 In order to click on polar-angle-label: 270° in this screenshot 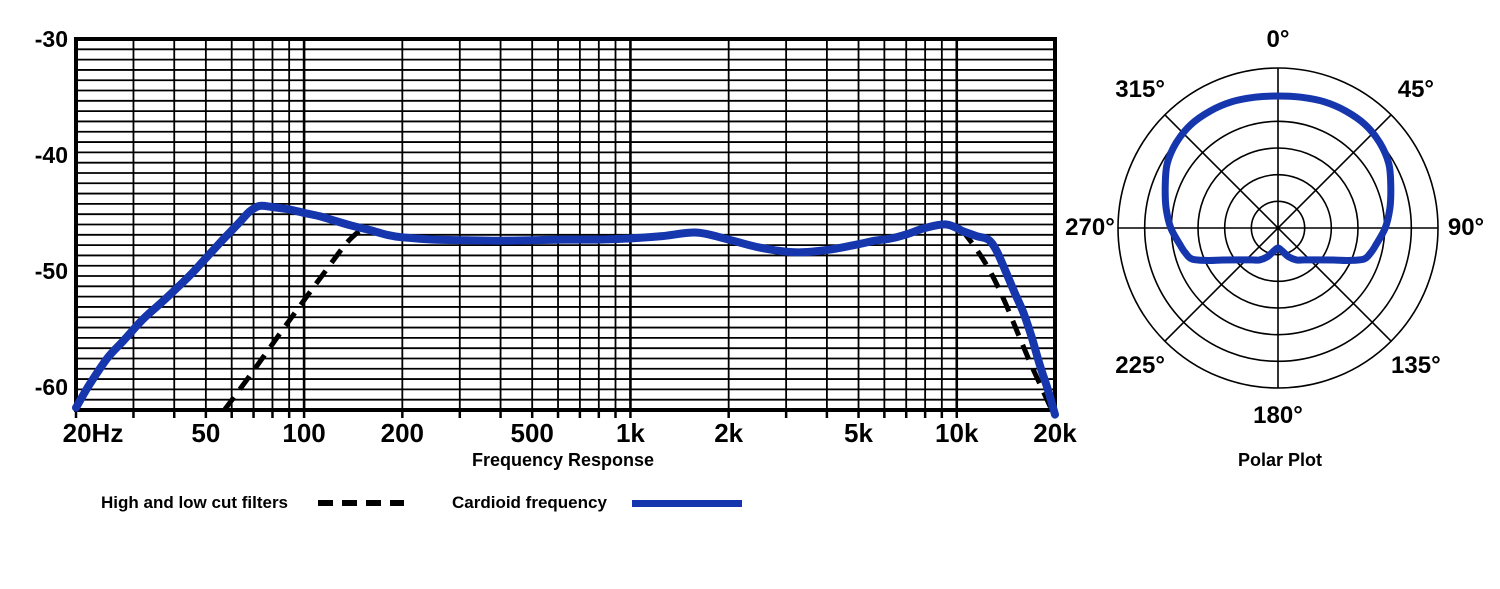, I will do `click(1090, 227)`.